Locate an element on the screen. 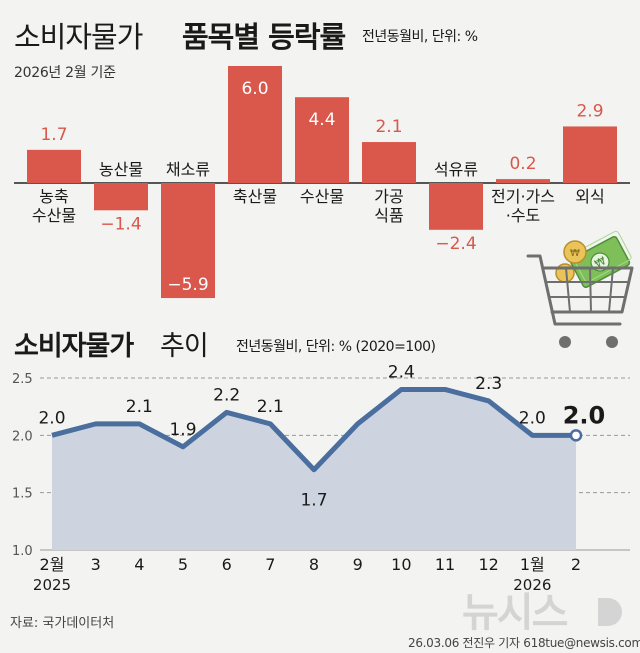 This screenshot has width=640, height=653. trend-title-bold: 소비자물가 is located at coordinates (74, 346).